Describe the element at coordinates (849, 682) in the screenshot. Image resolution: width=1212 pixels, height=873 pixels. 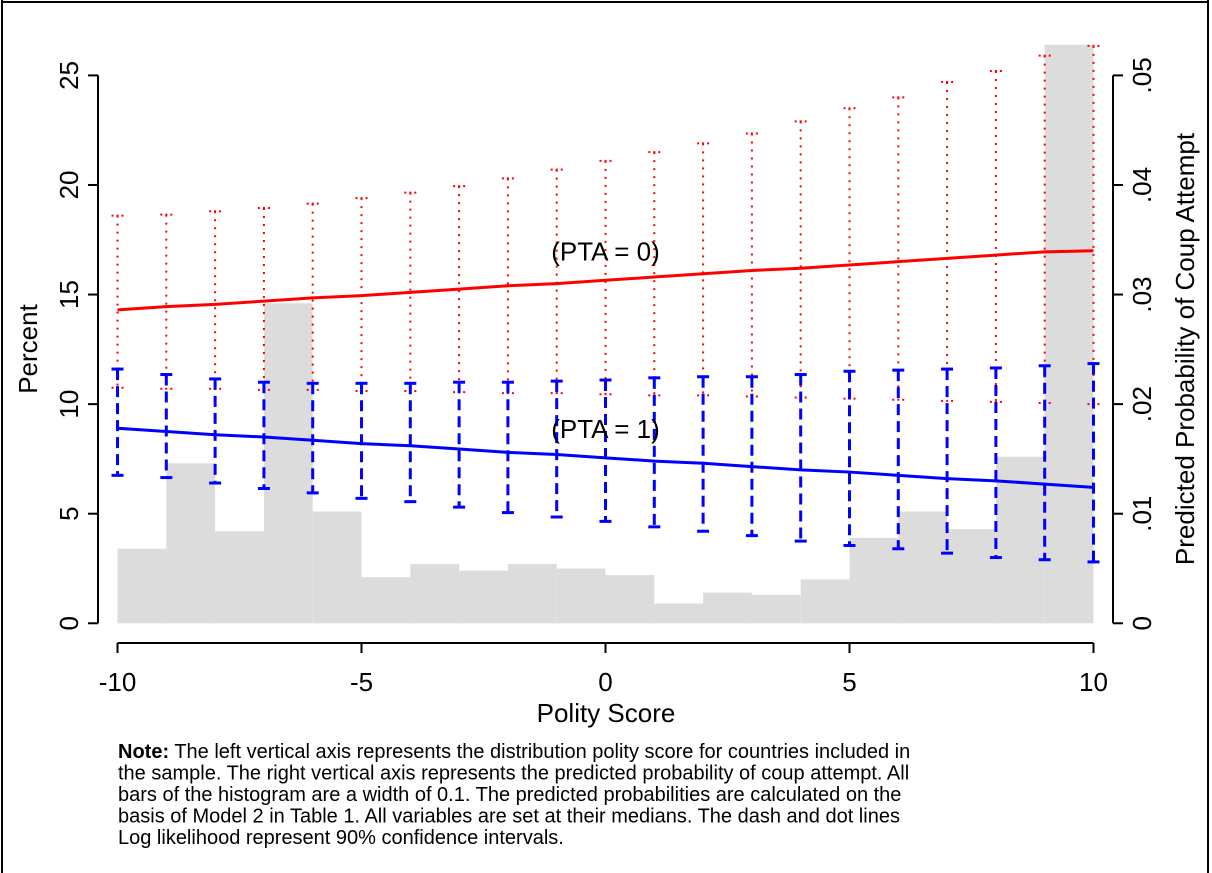
I see `x-tick-label: 5` at that location.